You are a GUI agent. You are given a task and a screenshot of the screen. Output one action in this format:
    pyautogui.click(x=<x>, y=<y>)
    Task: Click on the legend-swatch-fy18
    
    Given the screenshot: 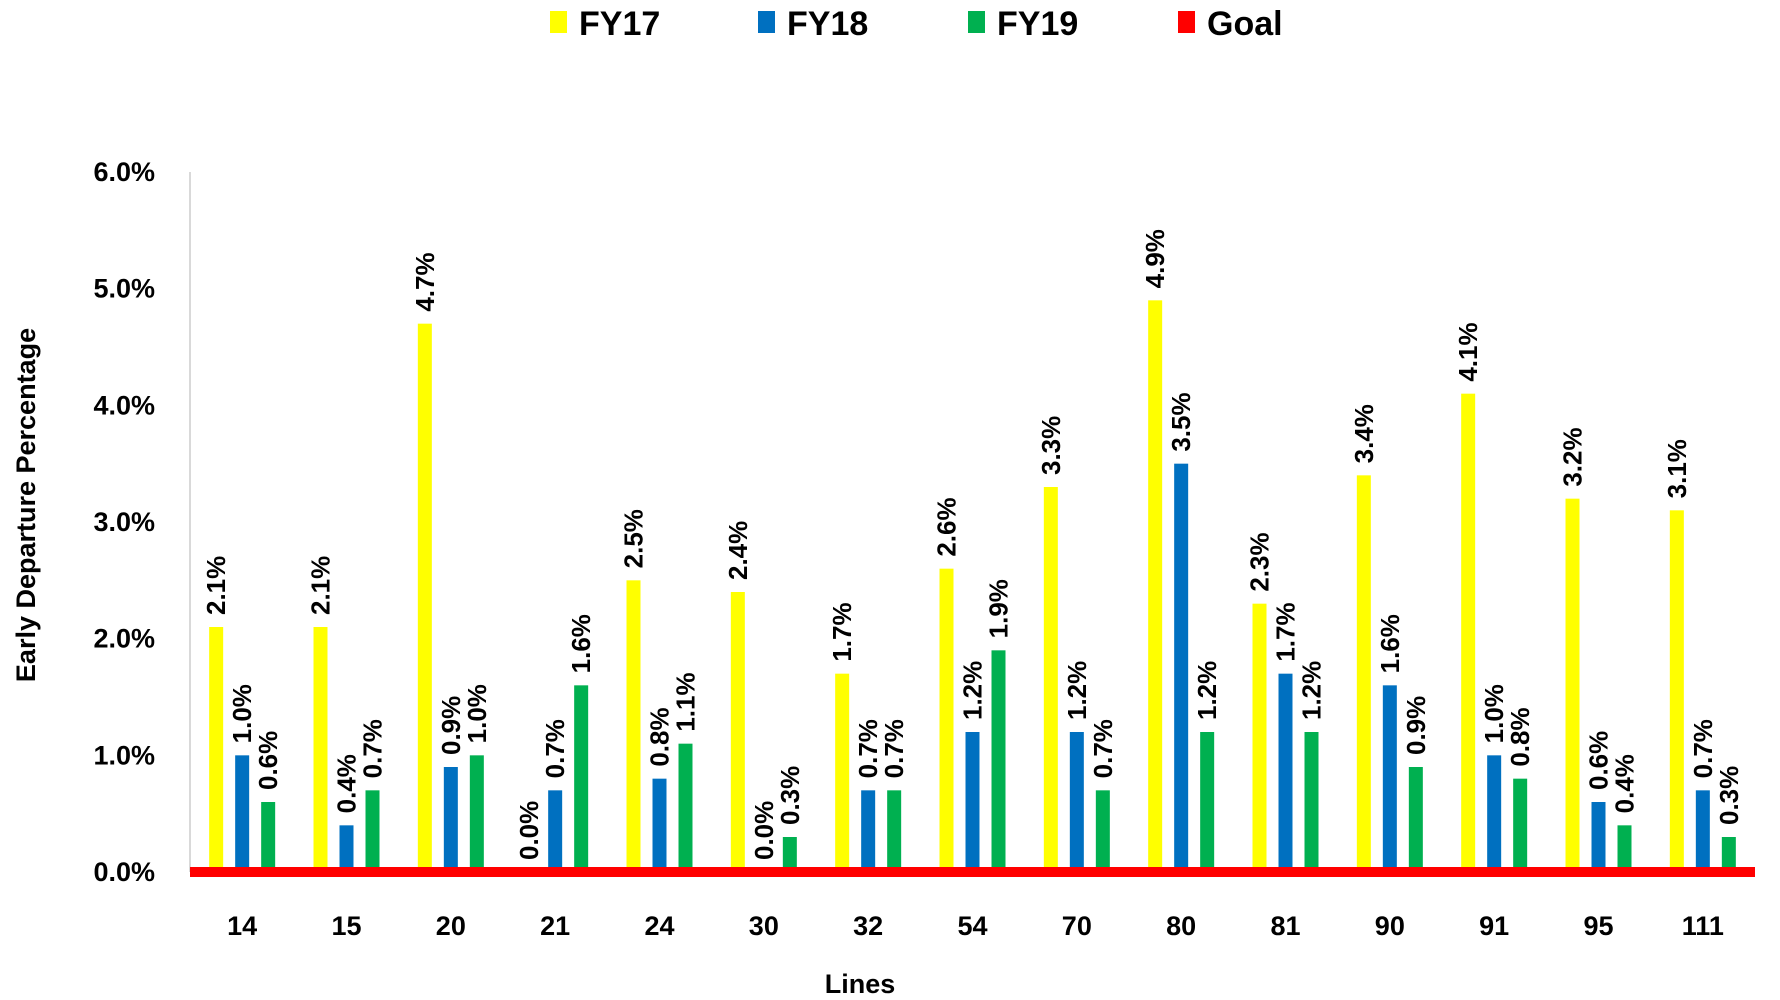 What is the action you would take?
    pyautogui.click(x=766, y=22)
    